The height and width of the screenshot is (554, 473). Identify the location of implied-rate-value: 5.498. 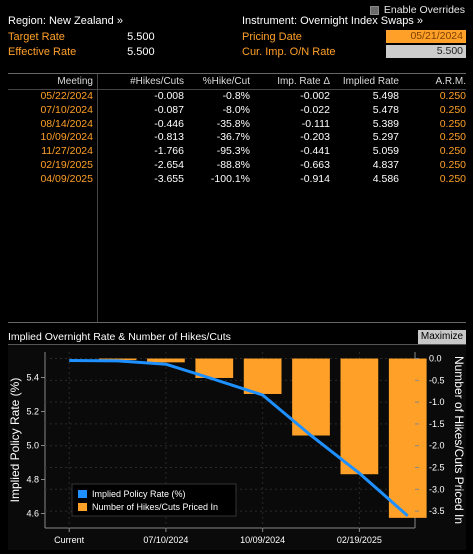
(385, 96).